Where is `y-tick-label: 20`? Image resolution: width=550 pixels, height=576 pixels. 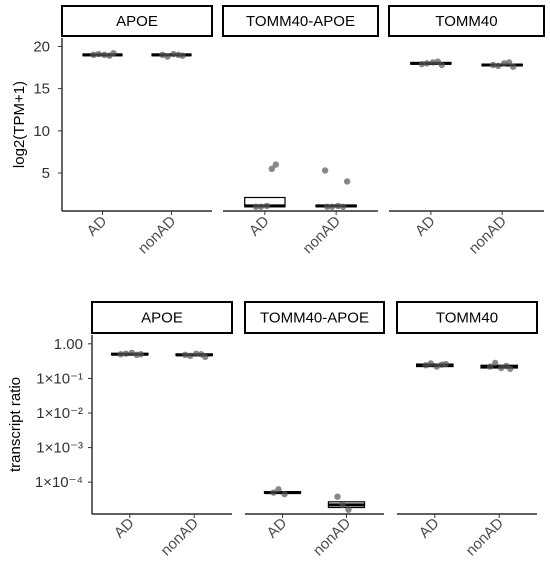 y-tick-label: 20 is located at coordinates (41, 46).